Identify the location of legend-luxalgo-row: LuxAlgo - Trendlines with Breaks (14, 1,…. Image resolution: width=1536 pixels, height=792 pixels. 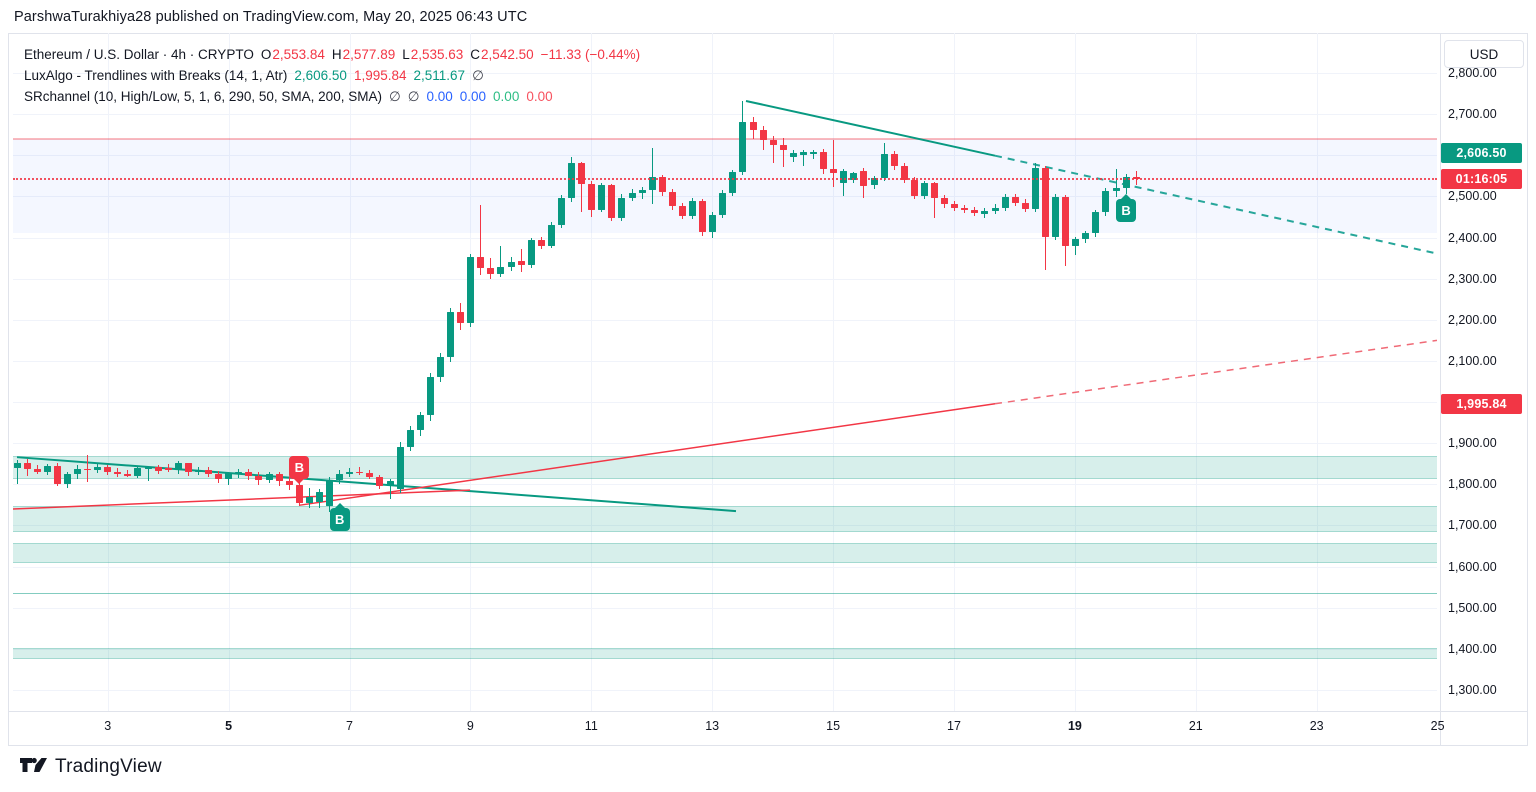
(332, 75).